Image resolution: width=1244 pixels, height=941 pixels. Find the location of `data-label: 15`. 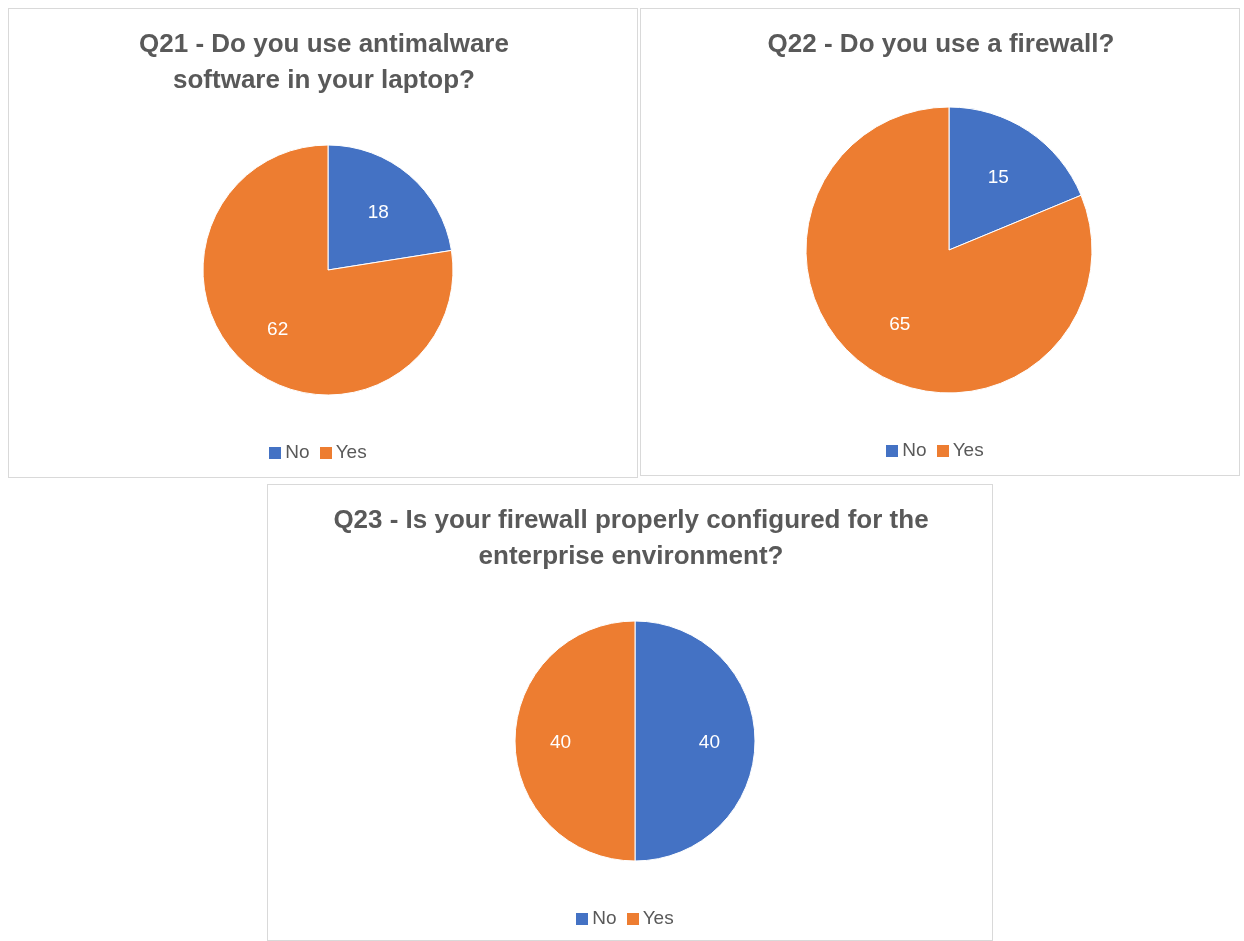

data-label: 15 is located at coordinates (998, 176).